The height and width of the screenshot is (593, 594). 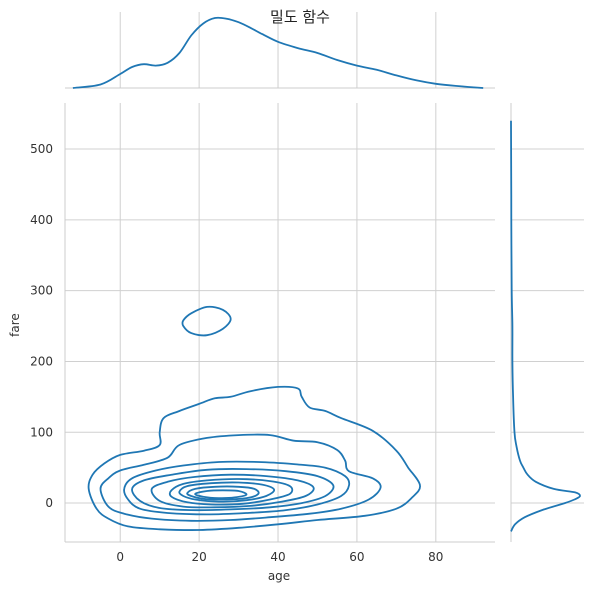 What do you see at coordinates (435, 557) in the screenshot?
I see `x-tick-label: 80` at bounding box center [435, 557].